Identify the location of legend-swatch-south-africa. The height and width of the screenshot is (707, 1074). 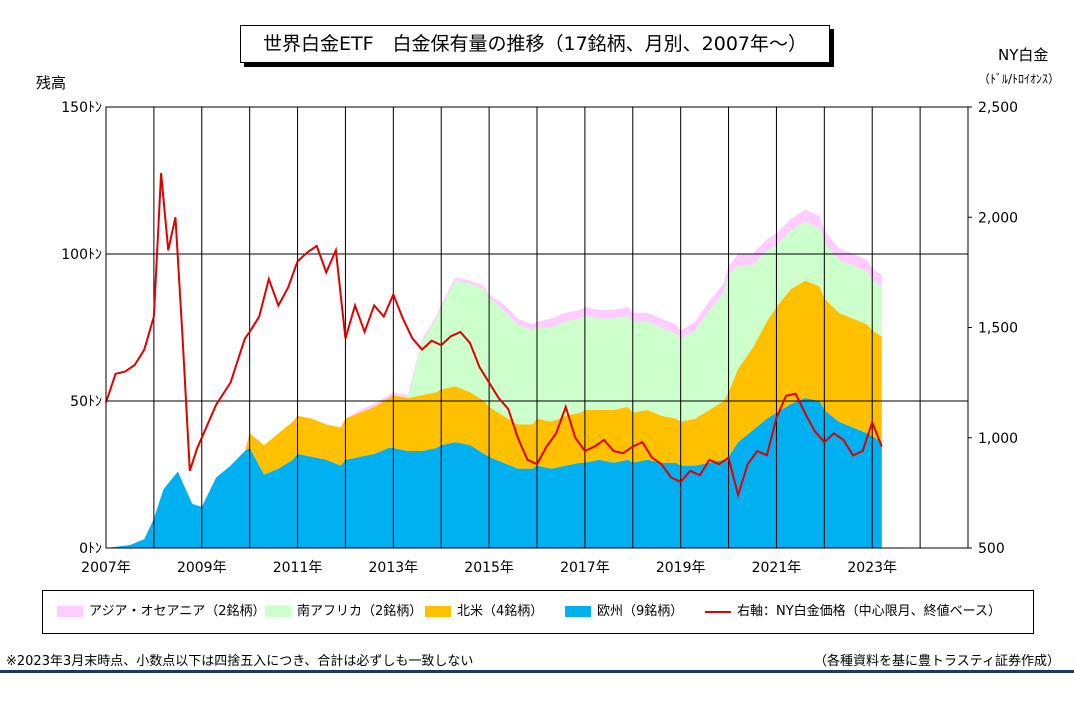
(278, 611).